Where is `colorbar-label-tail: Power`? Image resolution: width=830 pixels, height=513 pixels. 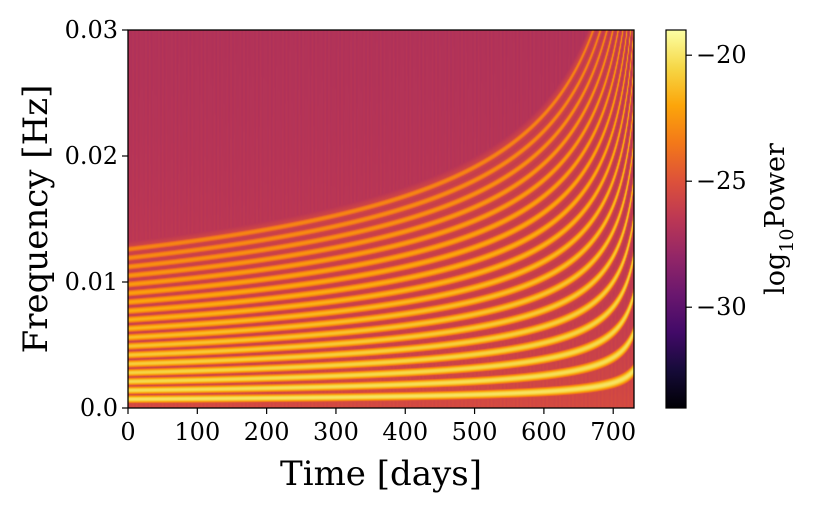
colorbar-label-tail: Power is located at coordinates (775, 185).